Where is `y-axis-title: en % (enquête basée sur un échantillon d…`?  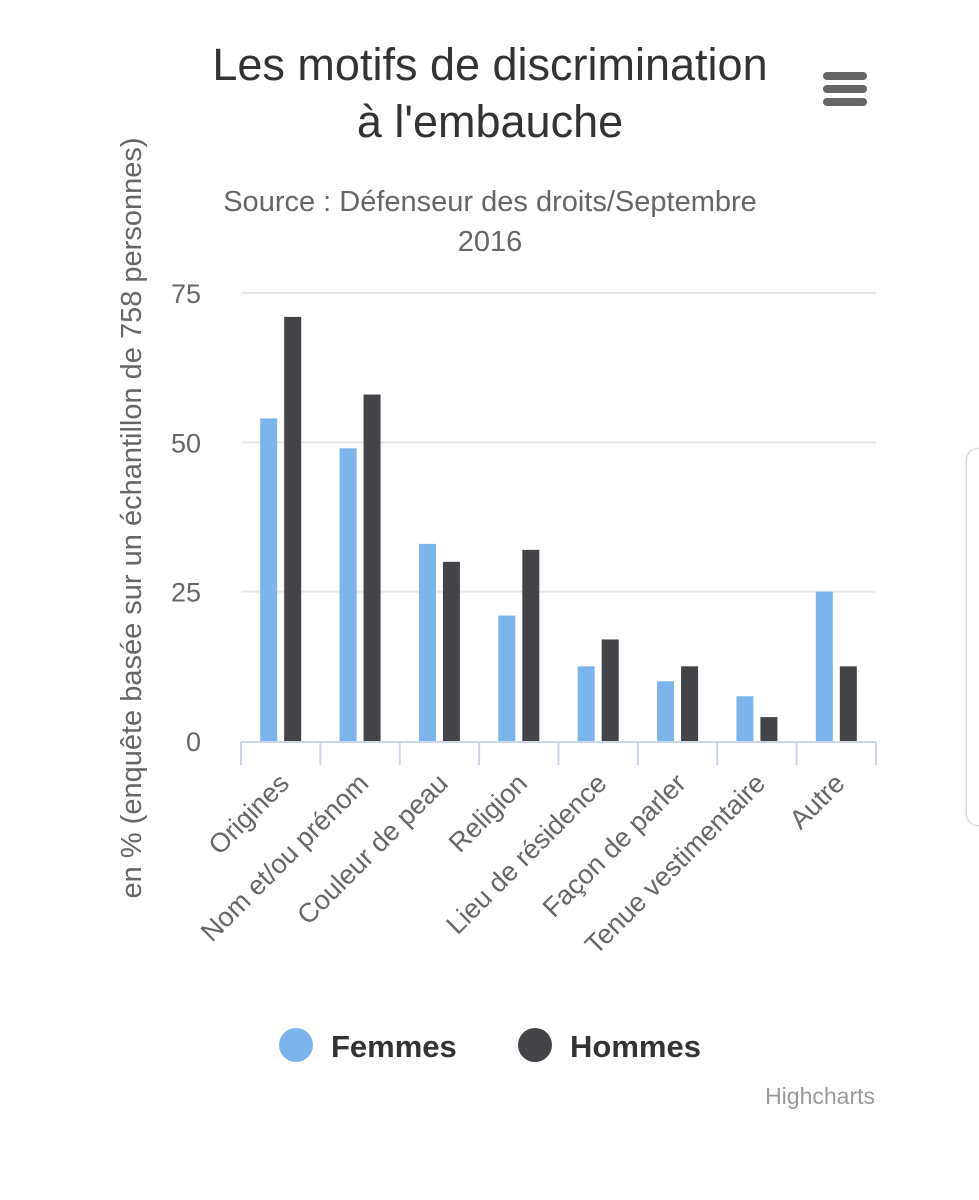
y-axis-title: en % (enquête basée sur un échantillon d… is located at coordinates (132, 518).